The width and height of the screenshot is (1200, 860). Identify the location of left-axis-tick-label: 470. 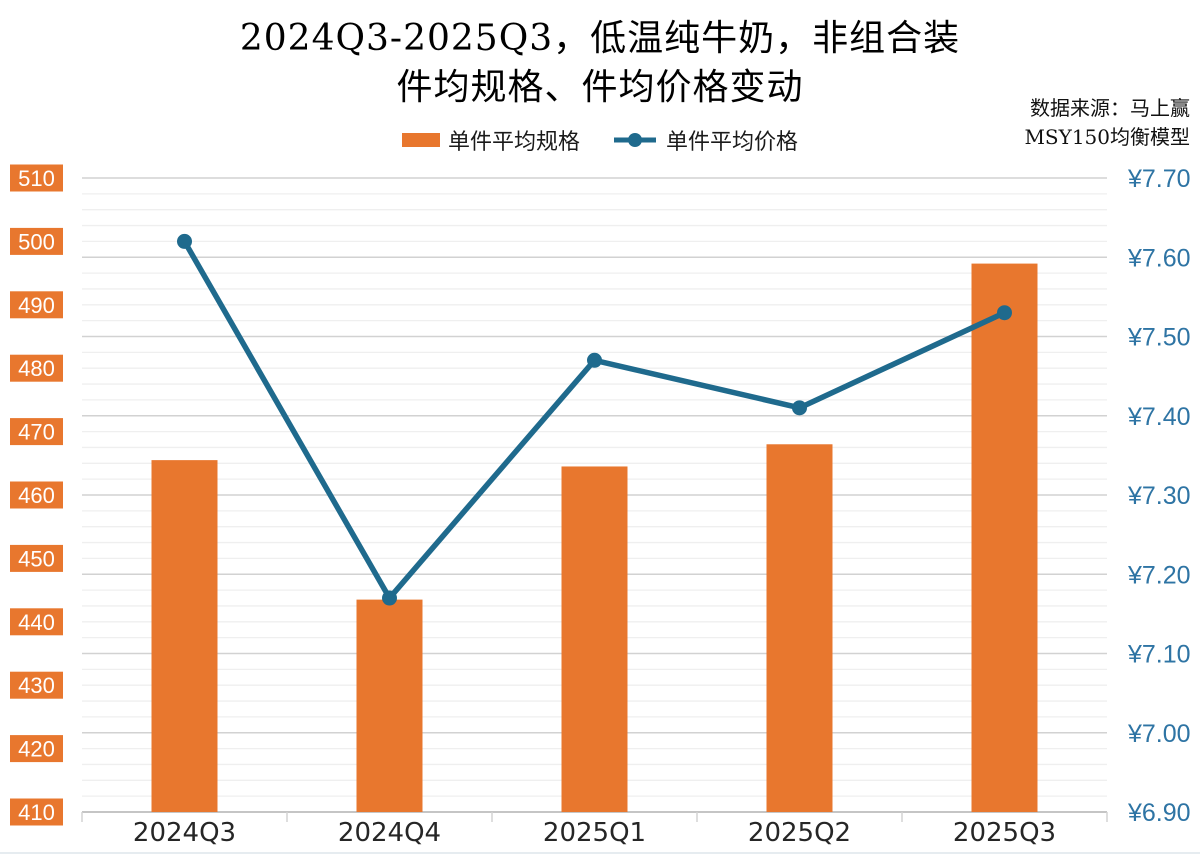
(36, 432).